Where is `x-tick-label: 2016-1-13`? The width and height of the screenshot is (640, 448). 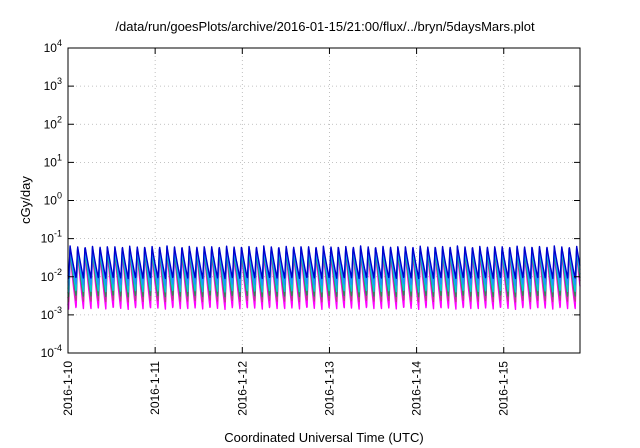 x-tick-label: 2016-1-13 is located at coordinates (329, 388).